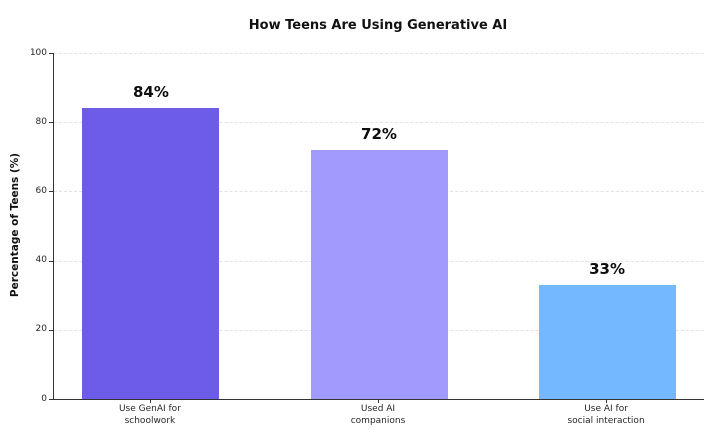 The image size is (711, 448). I want to click on y-tick-label: 0, so click(44, 398).